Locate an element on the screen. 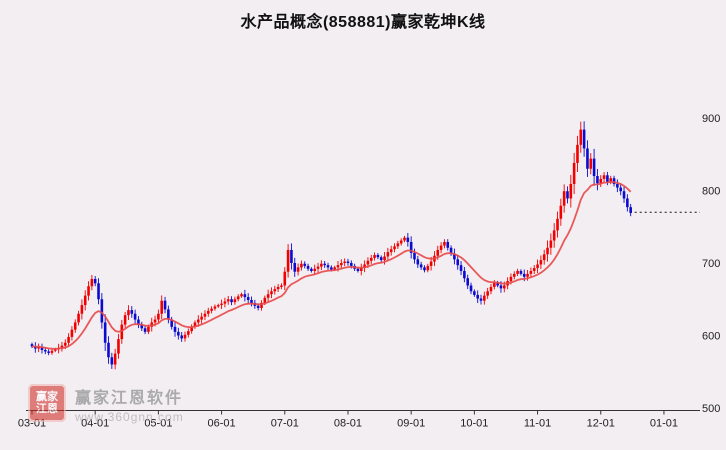 The image size is (726, 450). chart-title: 水产品概念(858881)赢家乾坤K线 is located at coordinates (363, 22).